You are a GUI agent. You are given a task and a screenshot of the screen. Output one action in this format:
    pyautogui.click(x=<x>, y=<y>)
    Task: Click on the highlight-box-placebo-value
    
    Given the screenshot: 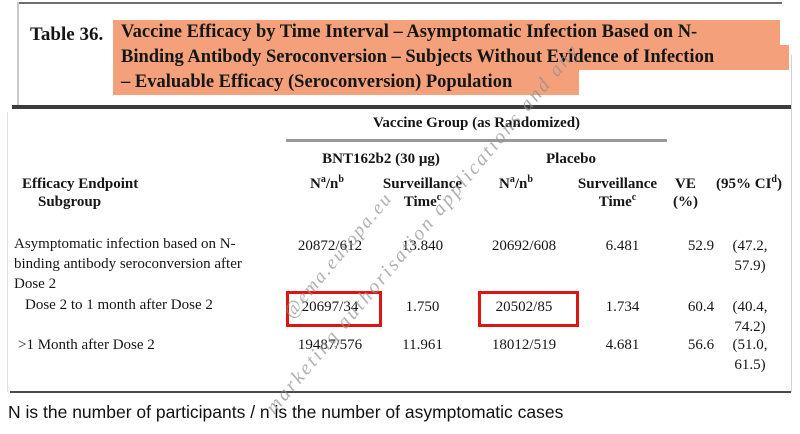 What is the action you would take?
    pyautogui.click(x=528, y=309)
    